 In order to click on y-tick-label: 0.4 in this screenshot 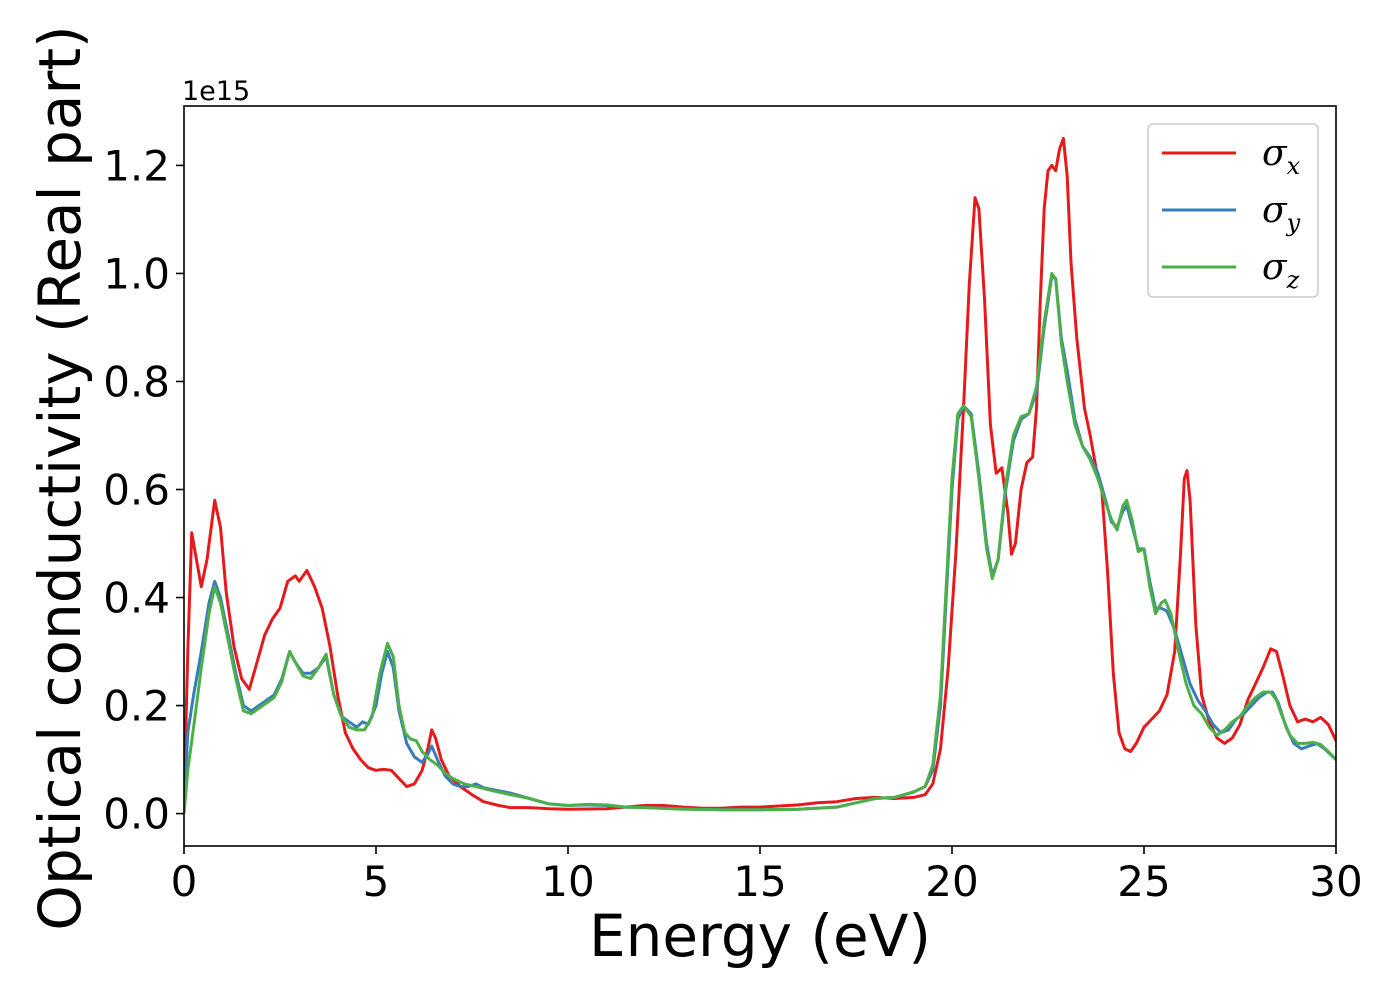, I will do `click(136, 598)`.